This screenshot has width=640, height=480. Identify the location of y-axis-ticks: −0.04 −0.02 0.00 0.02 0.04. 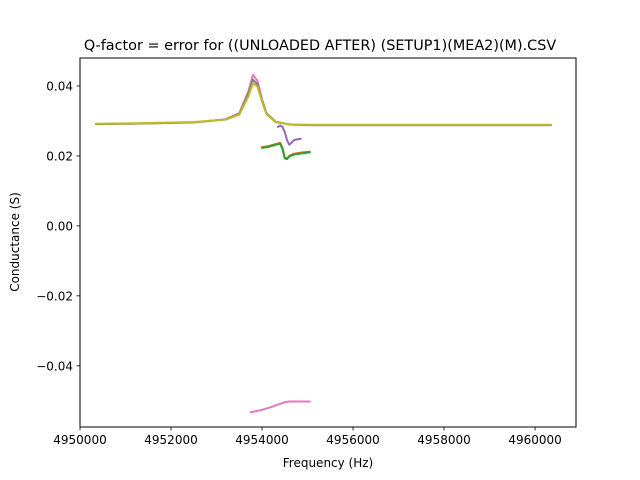
(58, 226).